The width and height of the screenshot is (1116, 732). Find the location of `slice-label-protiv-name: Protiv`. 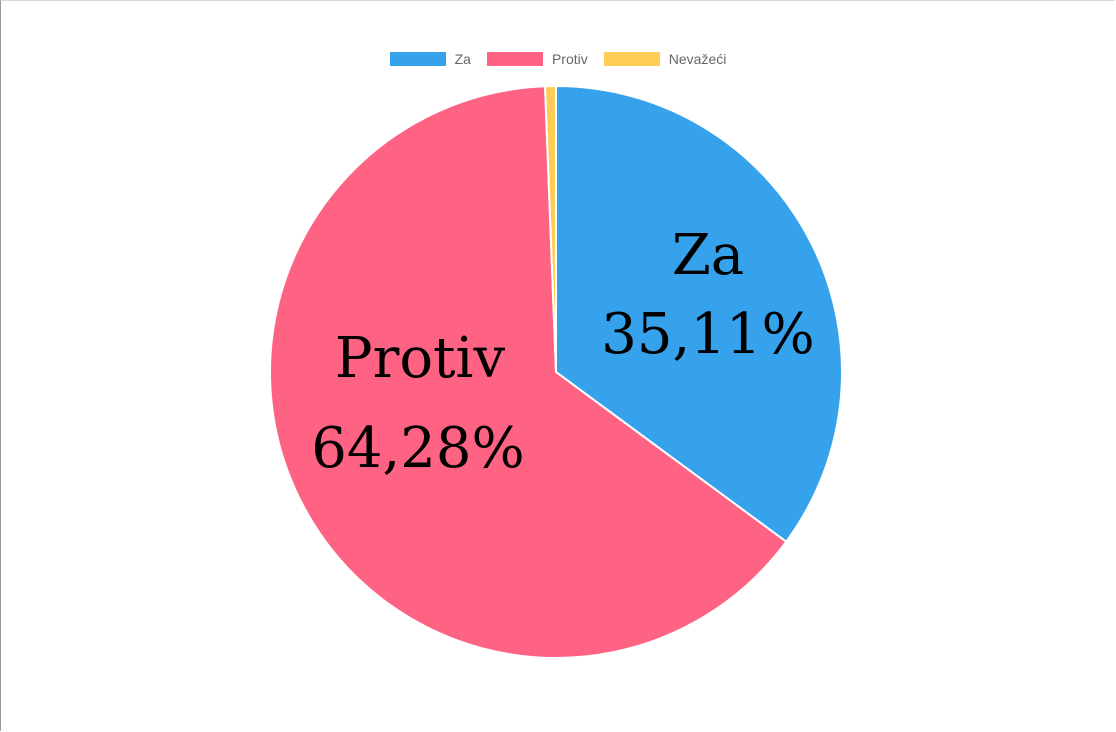

slice-label-protiv-name: Protiv is located at coordinates (420, 358).